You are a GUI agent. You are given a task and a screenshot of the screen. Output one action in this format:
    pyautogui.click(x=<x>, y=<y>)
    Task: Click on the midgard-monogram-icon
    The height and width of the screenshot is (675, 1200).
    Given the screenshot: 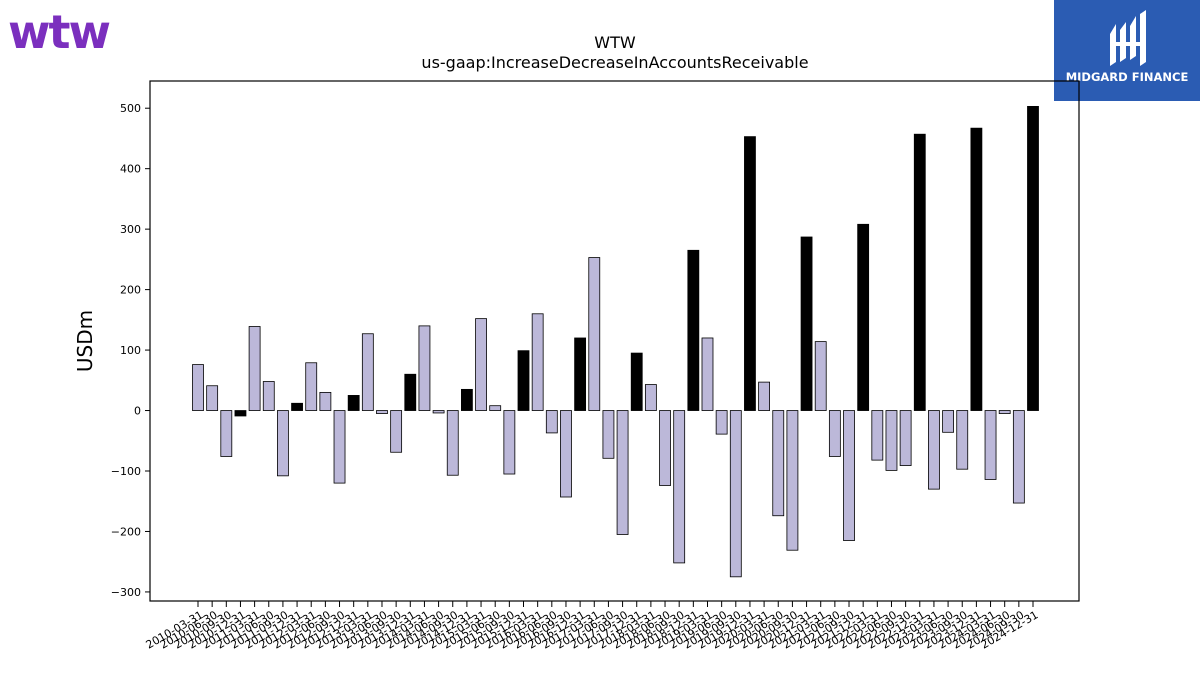 What is the action you would take?
    pyautogui.click(x=1127, y=50)
    